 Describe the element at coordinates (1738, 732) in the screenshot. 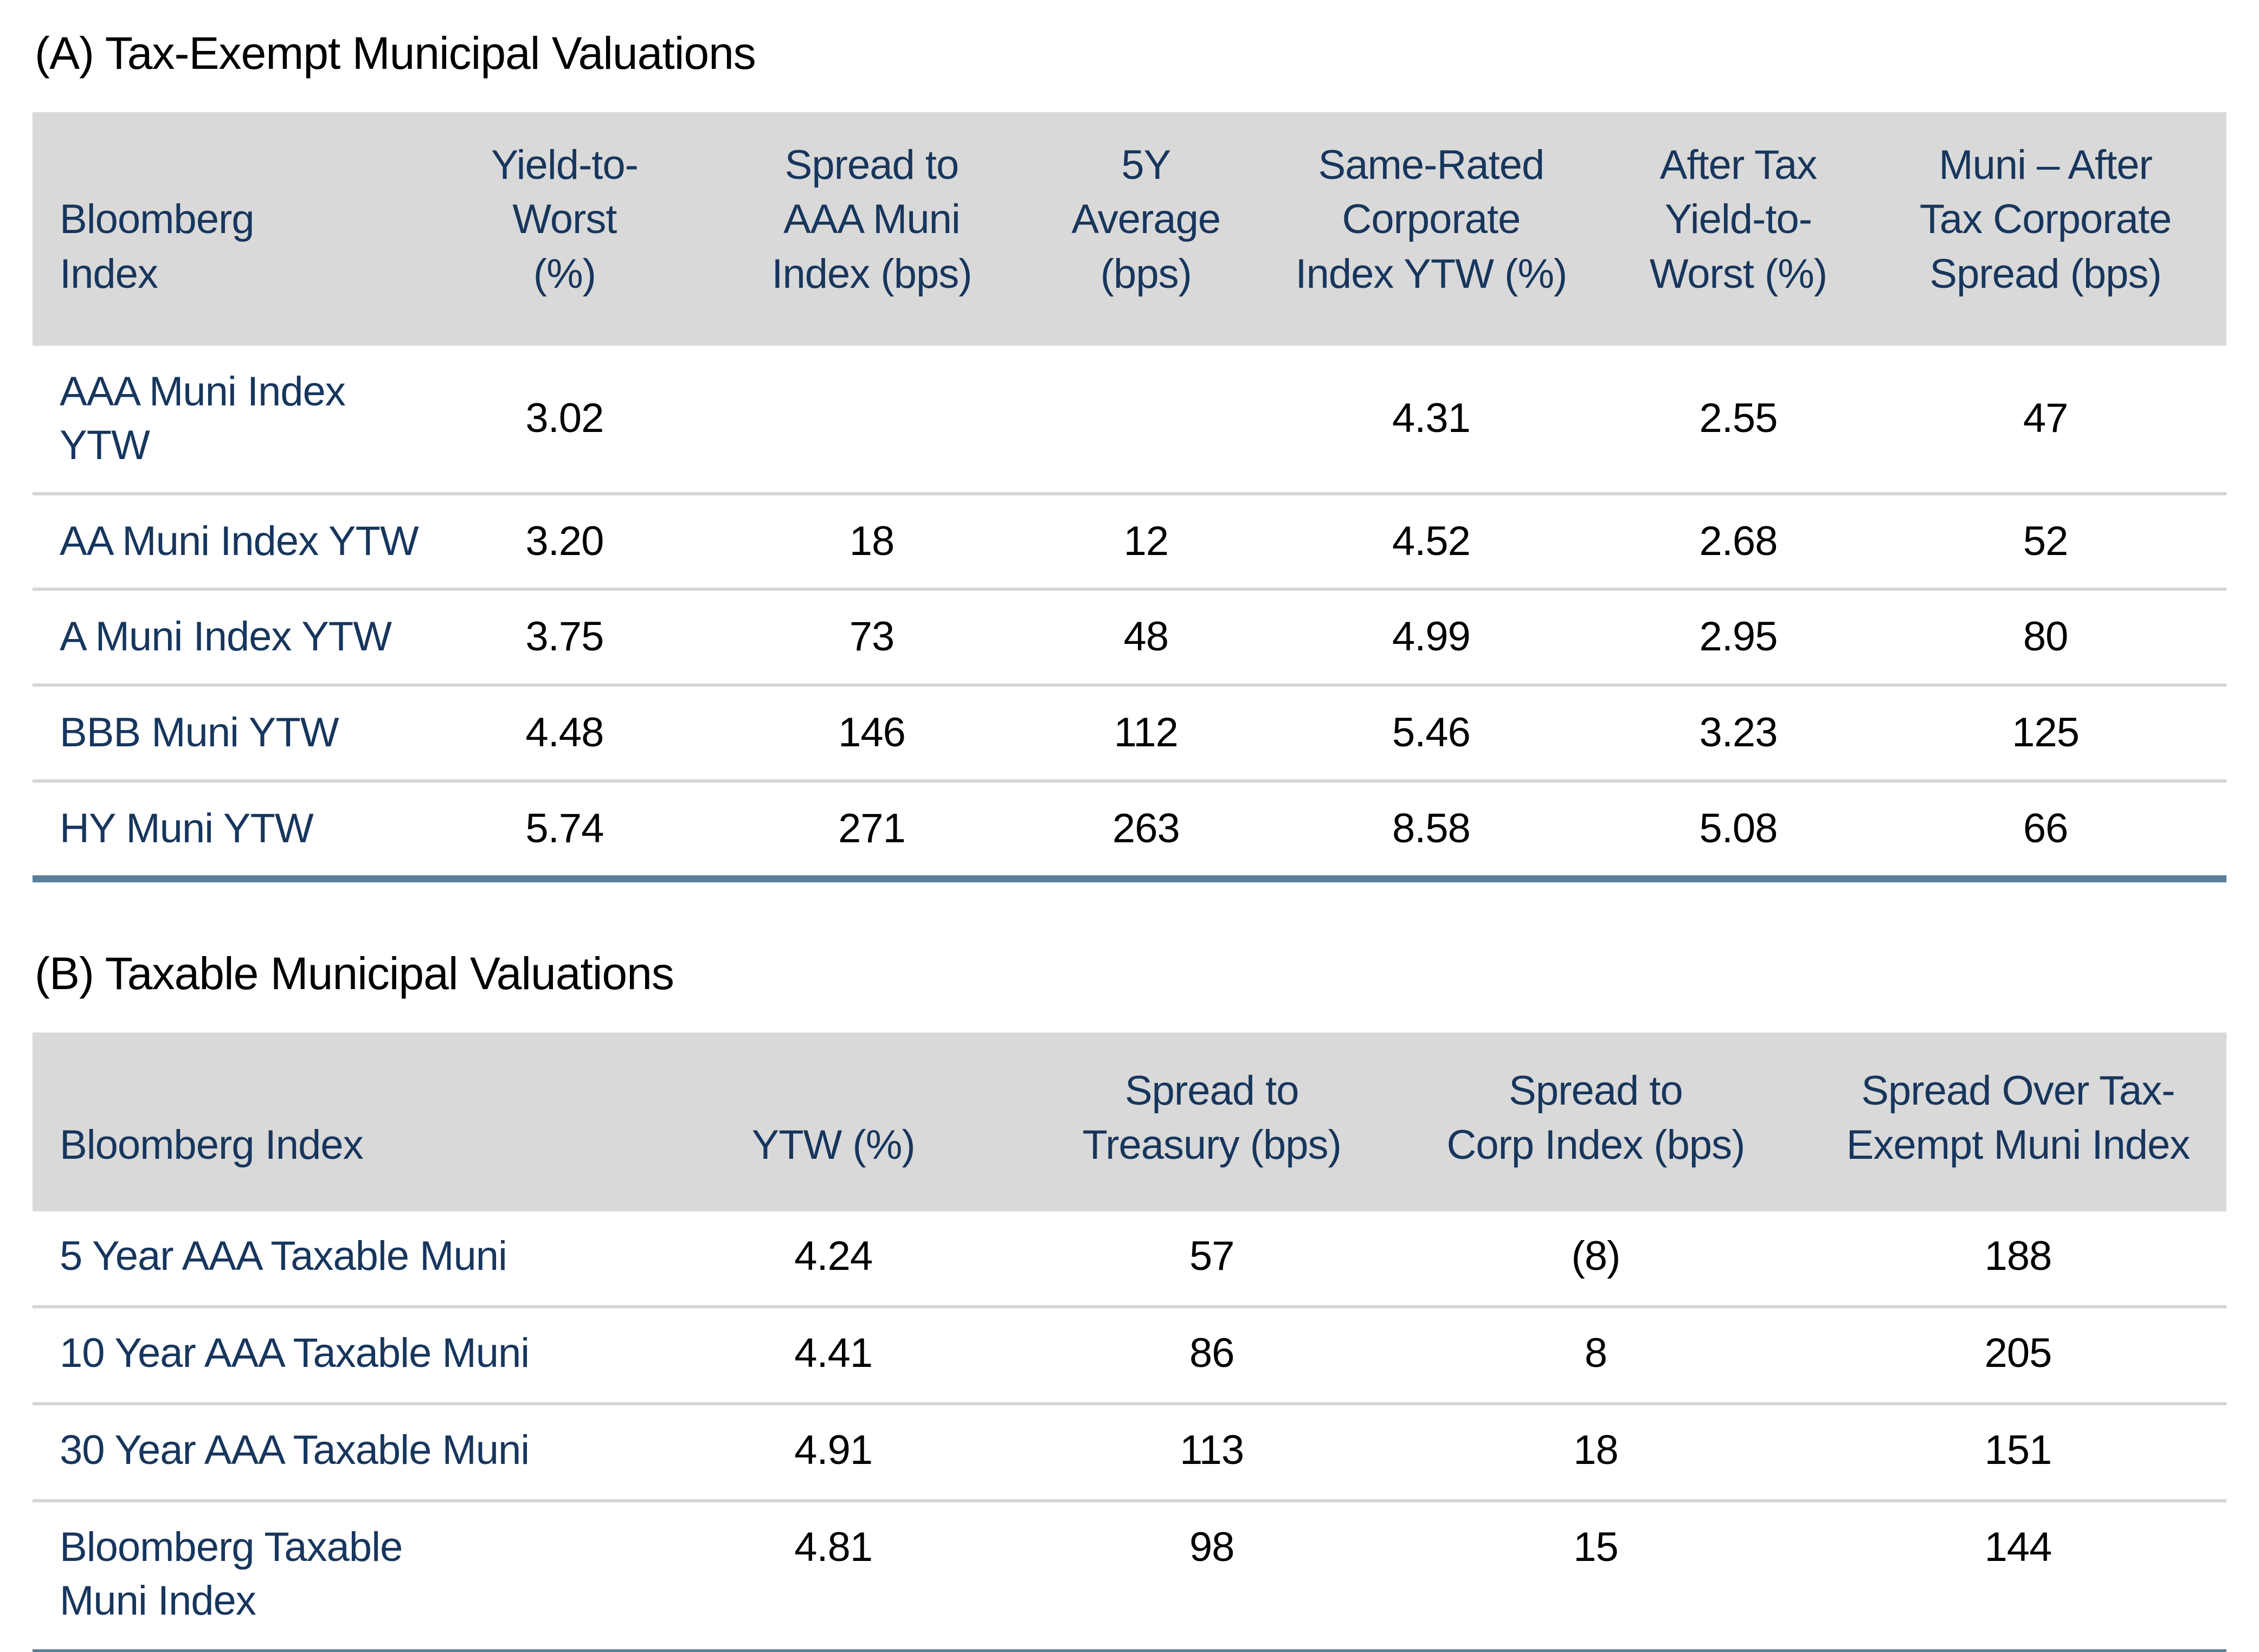

I see `cell: 3.23` at that location.